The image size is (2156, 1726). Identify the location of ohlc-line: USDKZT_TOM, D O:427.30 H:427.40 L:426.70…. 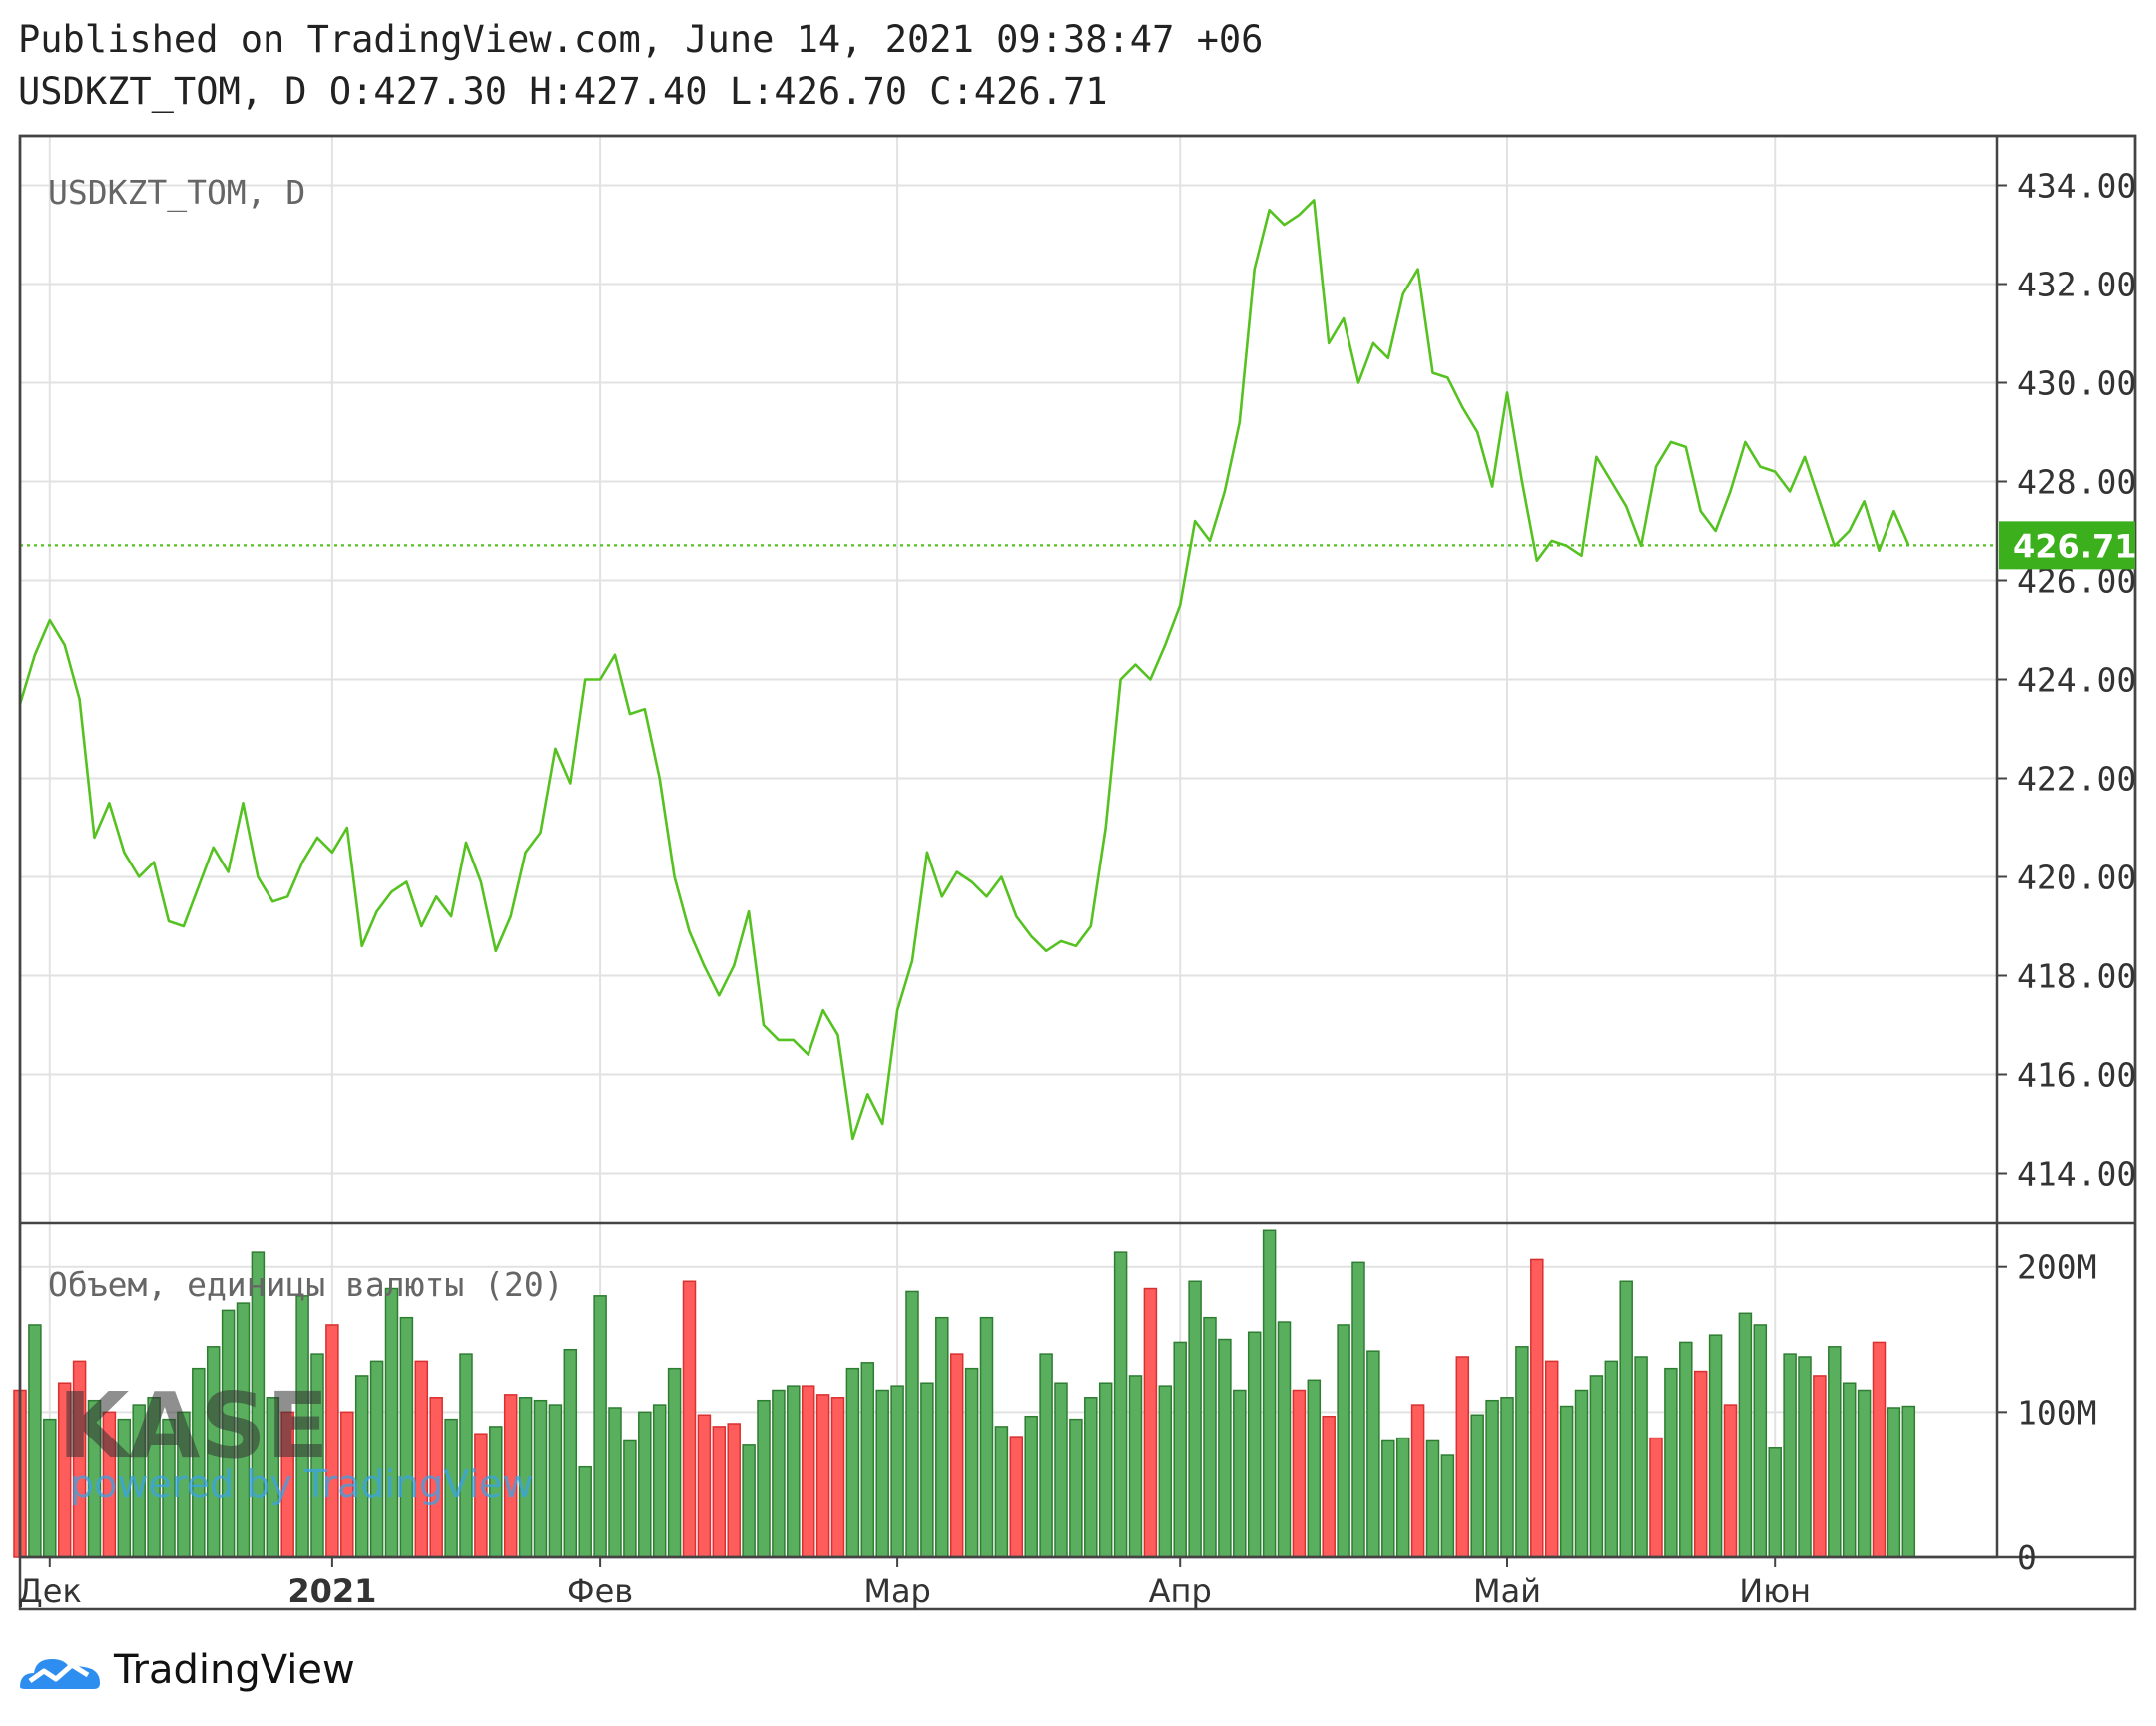
(563, 92).